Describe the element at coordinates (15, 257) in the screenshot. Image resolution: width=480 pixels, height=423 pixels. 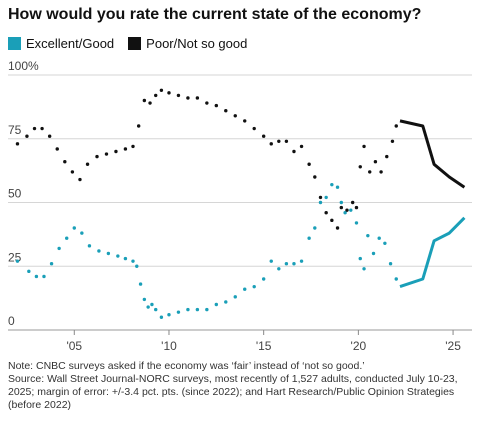
I see `y-tick-label-25: 25` at that location.